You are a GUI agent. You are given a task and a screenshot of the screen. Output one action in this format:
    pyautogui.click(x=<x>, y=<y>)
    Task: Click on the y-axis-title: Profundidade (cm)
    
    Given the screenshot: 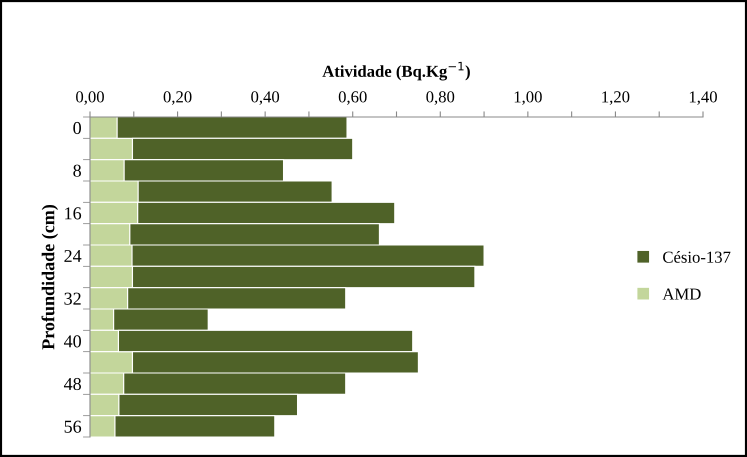 What is the action you would take?
    pyautogui.click(x=50, y=277)
    